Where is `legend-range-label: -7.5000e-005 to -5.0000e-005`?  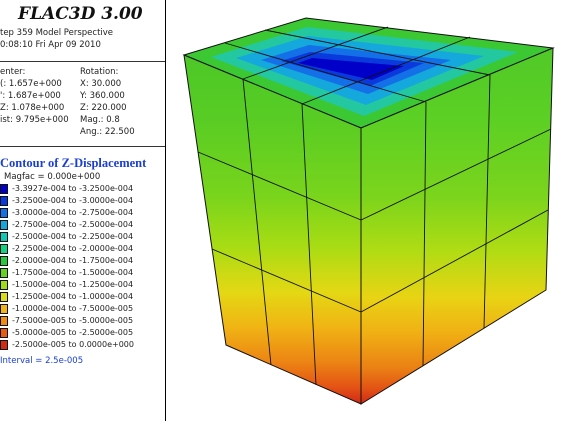 legend-range-label: -7.5000e-005 to -5.0000e-005 is located at coordinates (73, 320).